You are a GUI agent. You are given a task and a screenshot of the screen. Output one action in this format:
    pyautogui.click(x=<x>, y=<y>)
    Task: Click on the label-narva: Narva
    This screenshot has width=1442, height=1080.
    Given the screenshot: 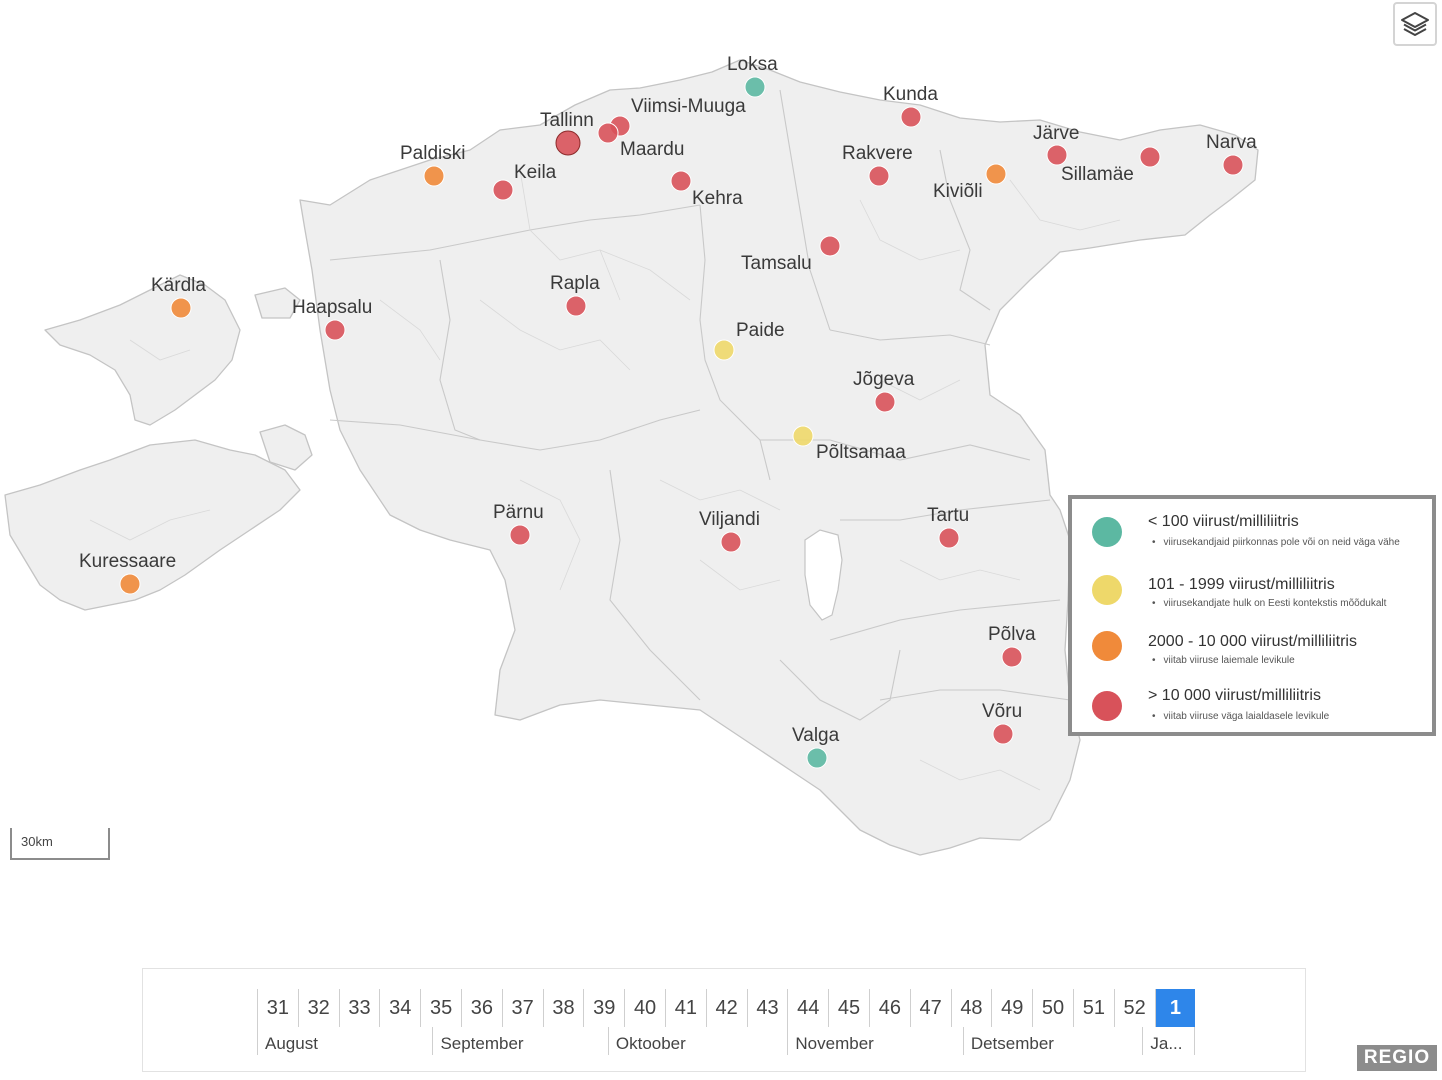 What is the action you would take?
    pyautogui.click(x=1231, y=142)
    